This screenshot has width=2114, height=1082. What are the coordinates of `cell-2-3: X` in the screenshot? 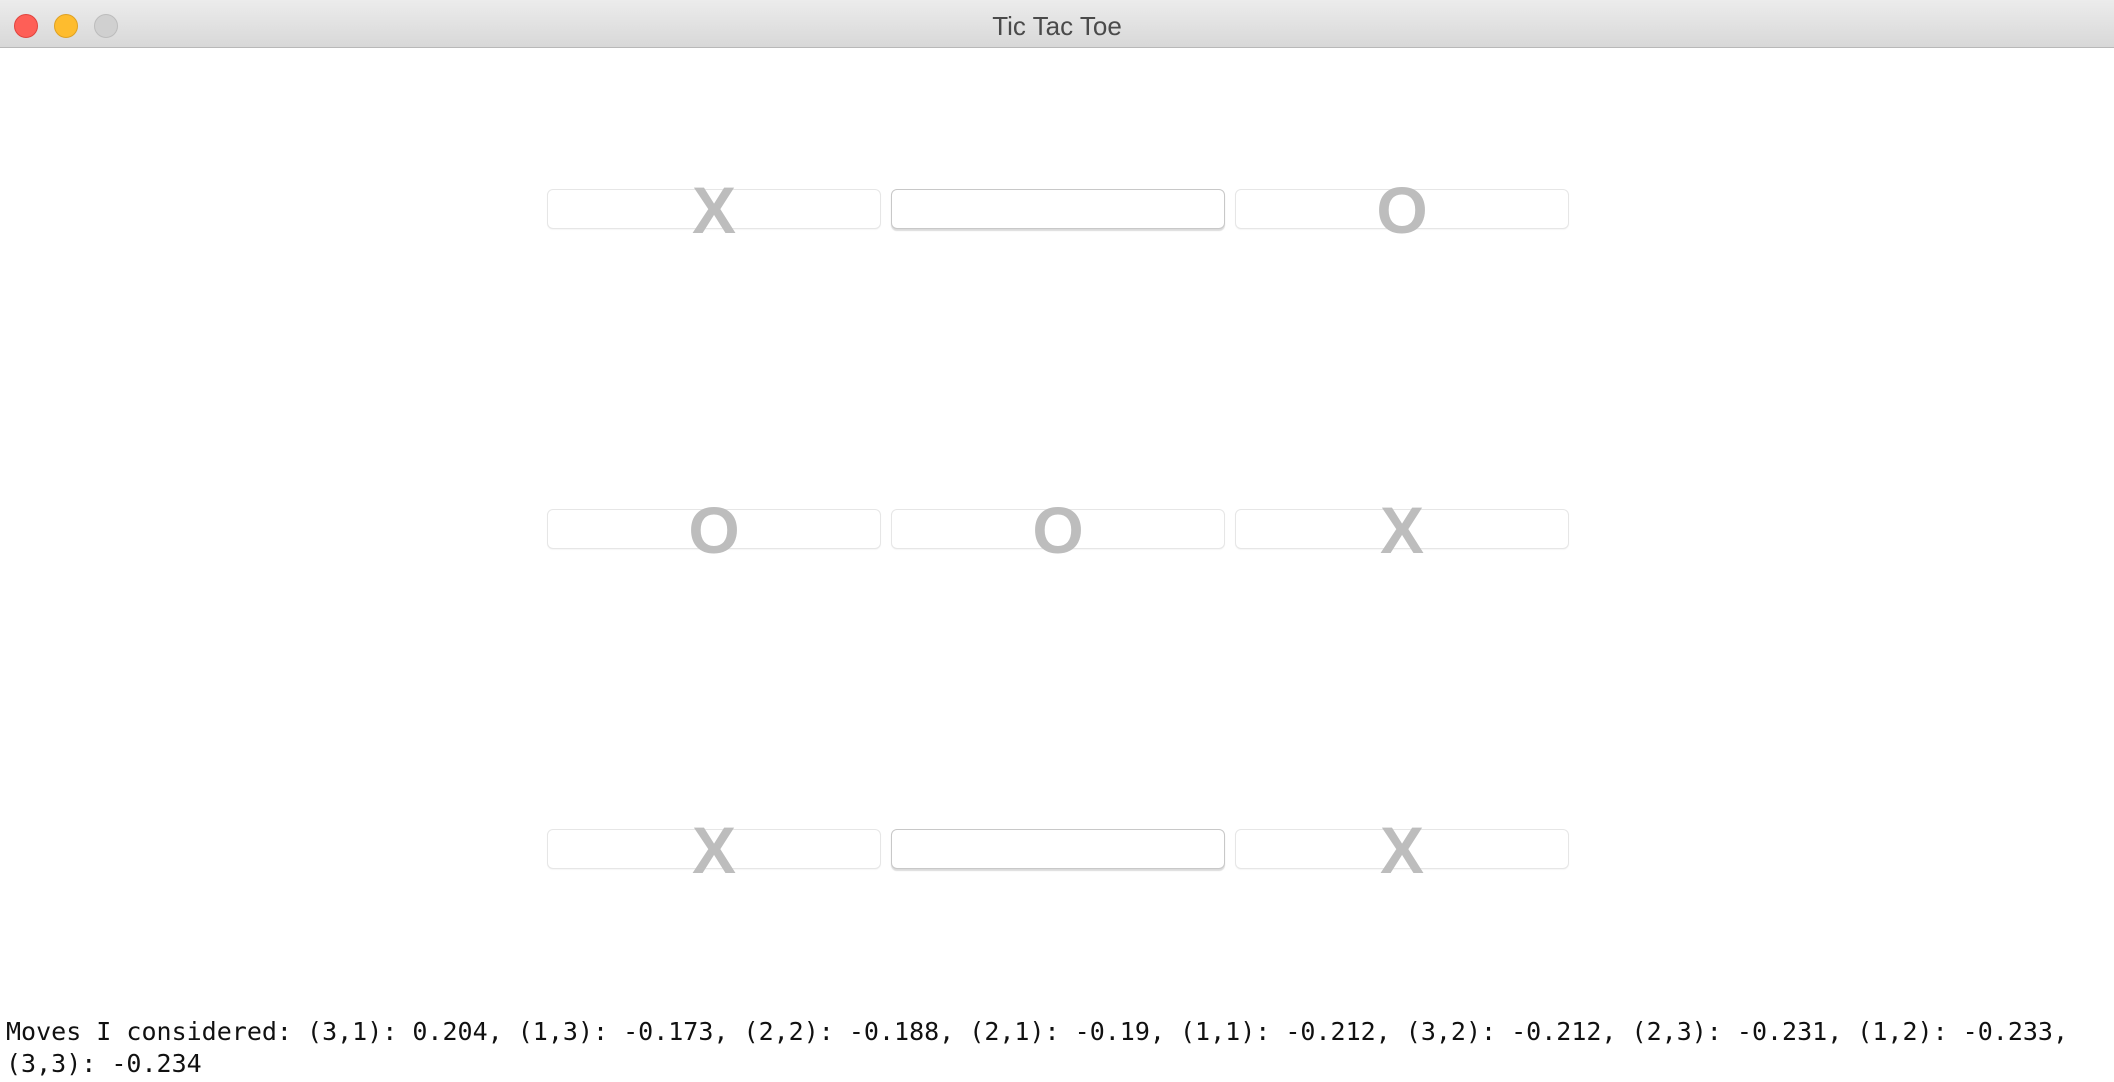 It's located at (1402, 530).